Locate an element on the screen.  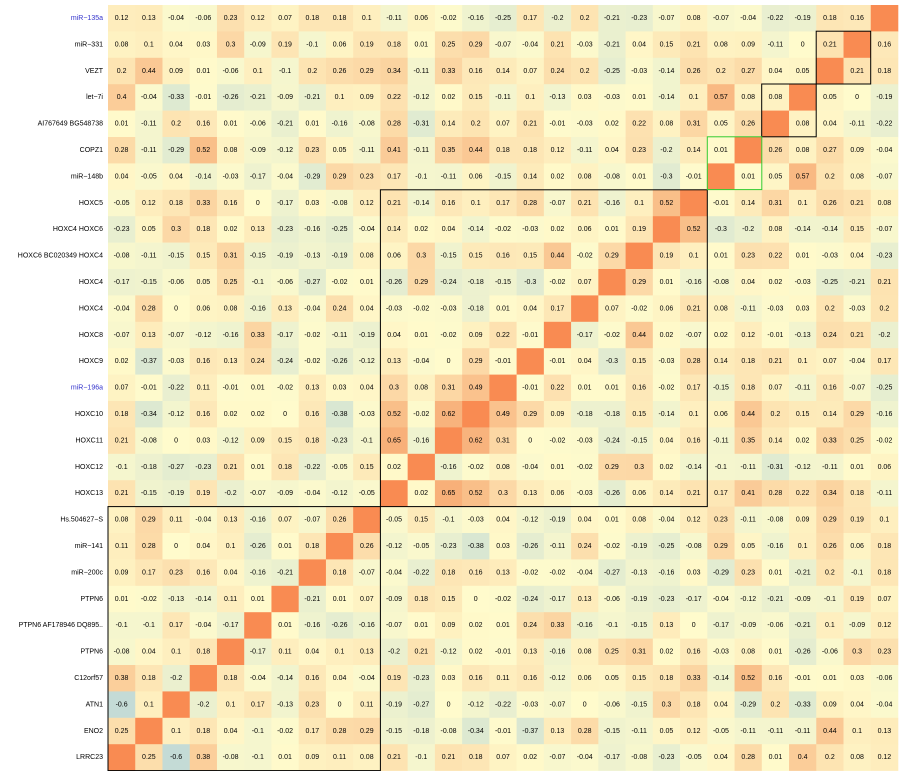
cell-value-label: -0.2 is located at coordinates (666, 150).